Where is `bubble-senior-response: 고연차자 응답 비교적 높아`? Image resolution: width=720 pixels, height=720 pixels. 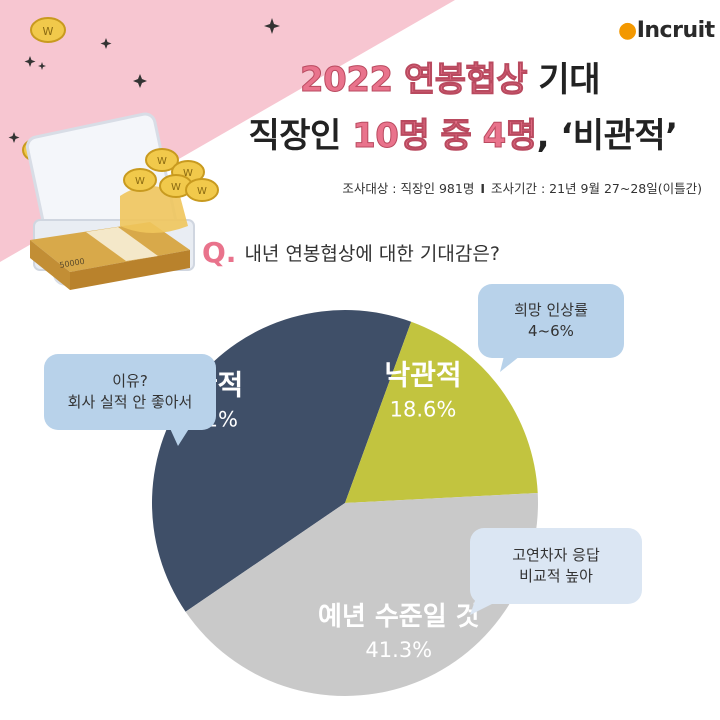 bubble-senior-response: 고연차자 응답 비교적 높아 is located at coordinates (556, 566).